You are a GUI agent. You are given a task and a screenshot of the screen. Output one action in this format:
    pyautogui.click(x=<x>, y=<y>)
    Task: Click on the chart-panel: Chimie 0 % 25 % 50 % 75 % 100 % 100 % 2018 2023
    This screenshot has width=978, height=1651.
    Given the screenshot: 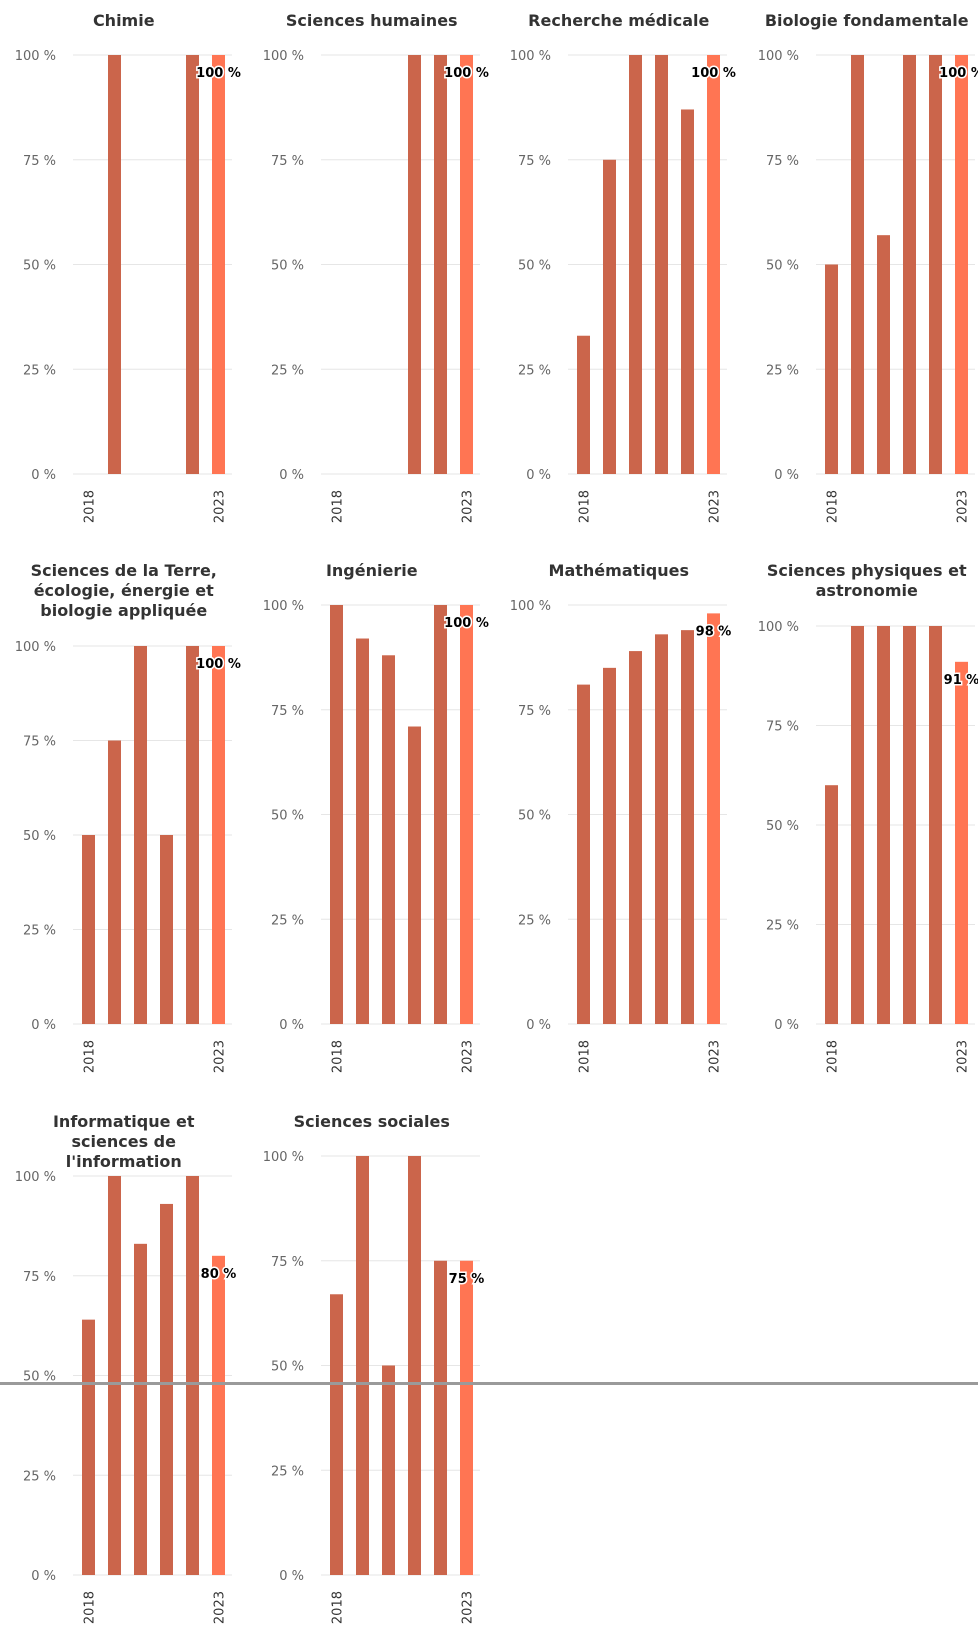 What is the action you would take?
    pyautogui.click(x=124, y=275)
    